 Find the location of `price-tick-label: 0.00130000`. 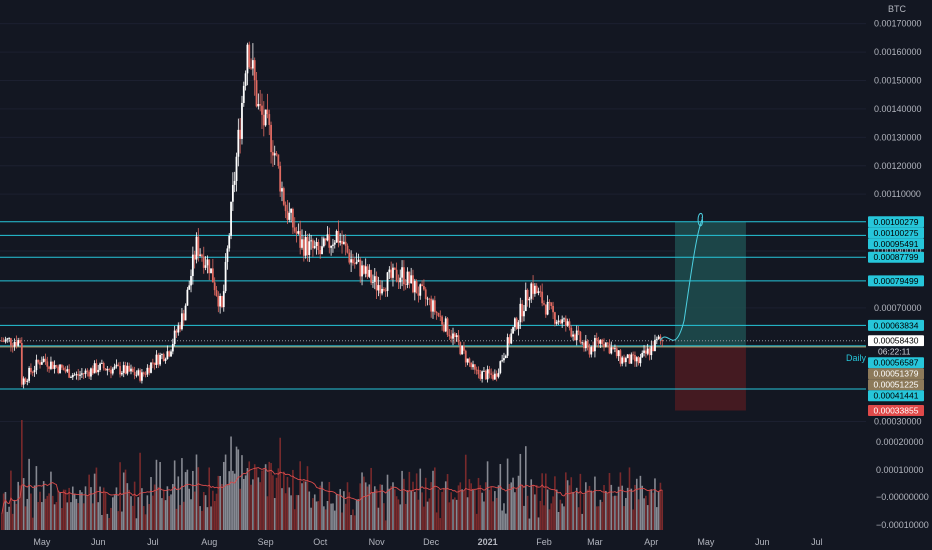

price-tick-label: 0.00130000 is located at coordinates (898, 137).